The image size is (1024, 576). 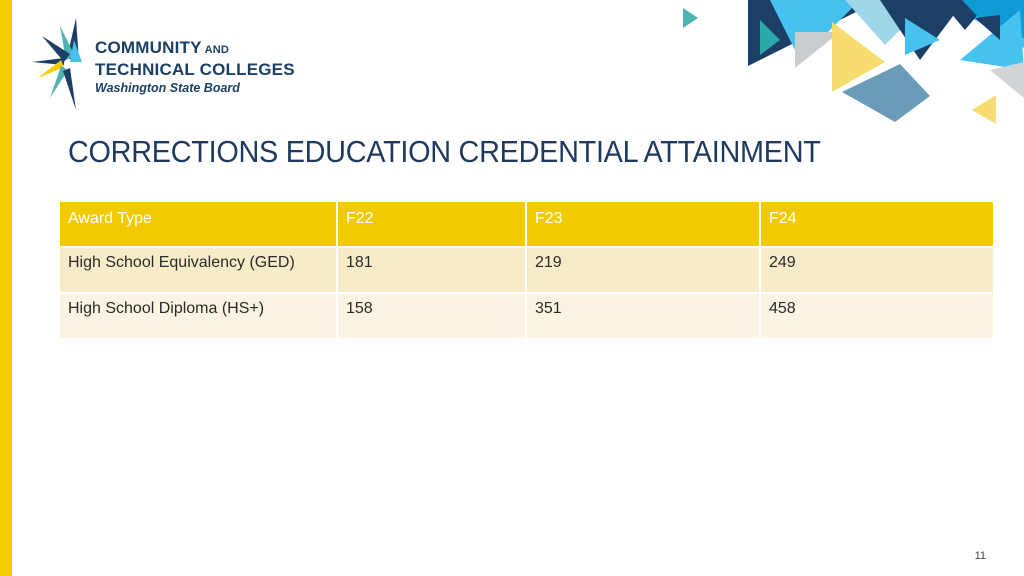 I want to click on logo-line-community: COMMUNITY AND, so click(x=195, y=49).